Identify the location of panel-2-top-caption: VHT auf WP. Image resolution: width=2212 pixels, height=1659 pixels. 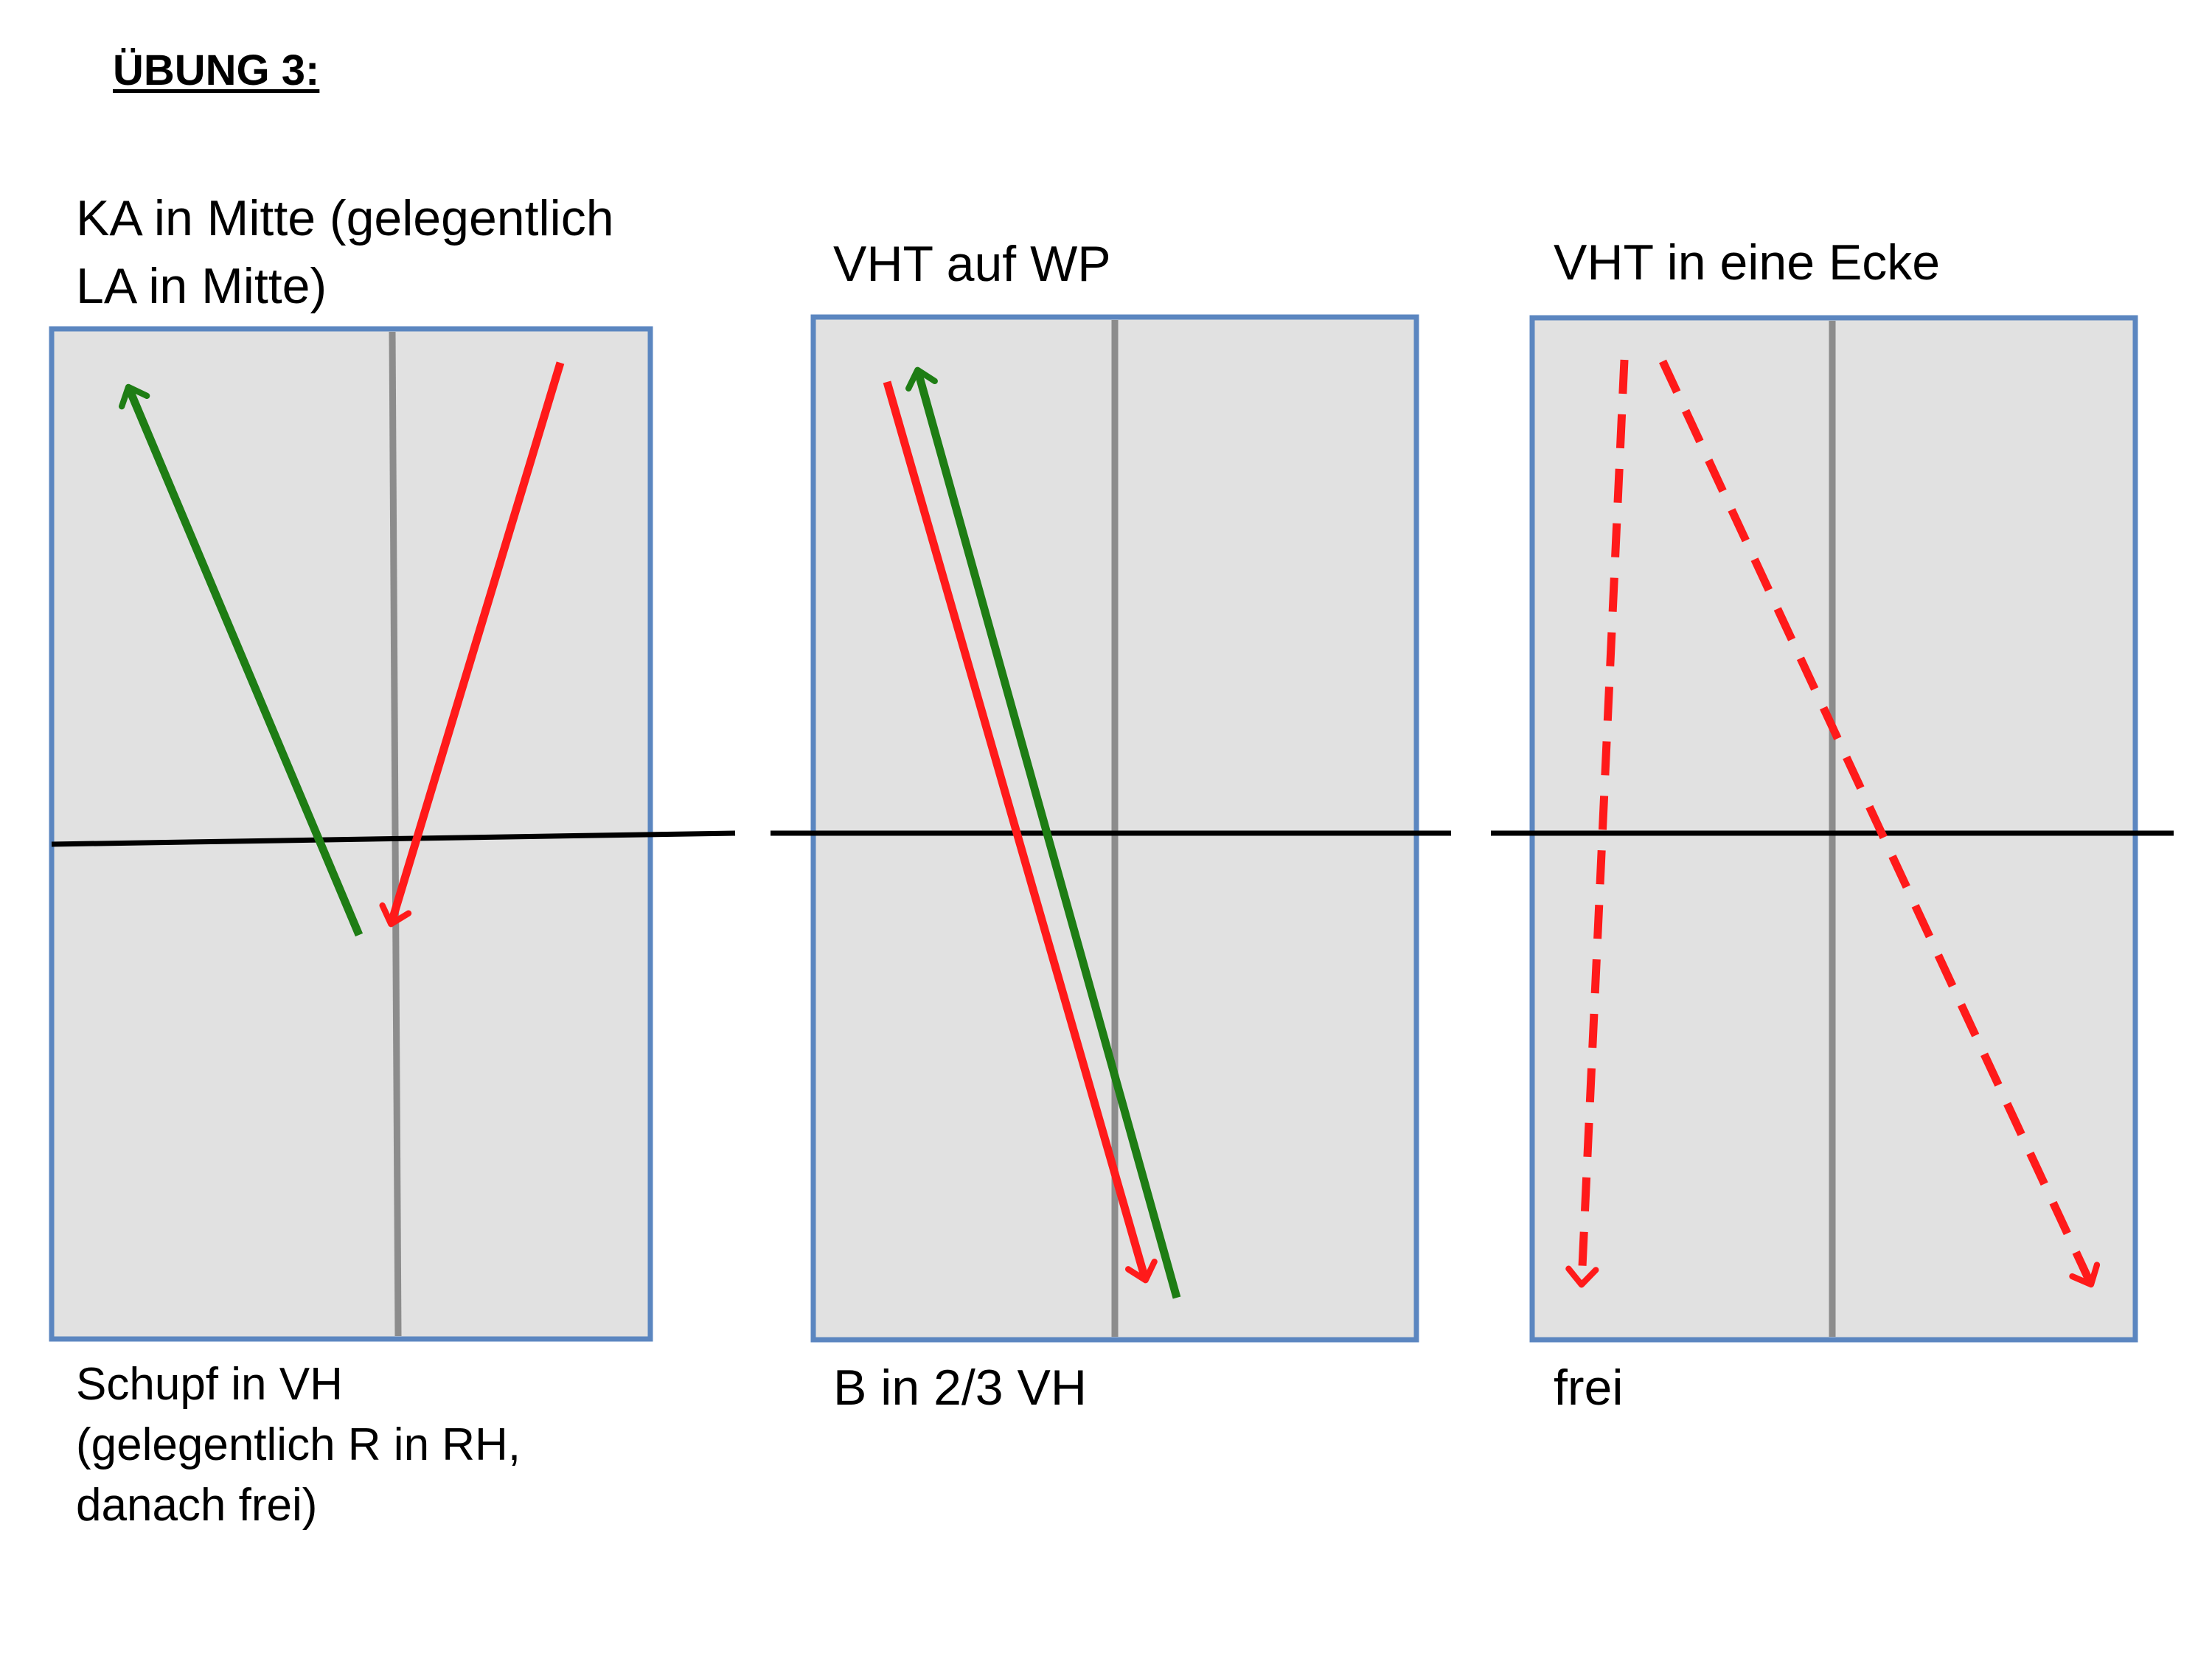
(972, 264).